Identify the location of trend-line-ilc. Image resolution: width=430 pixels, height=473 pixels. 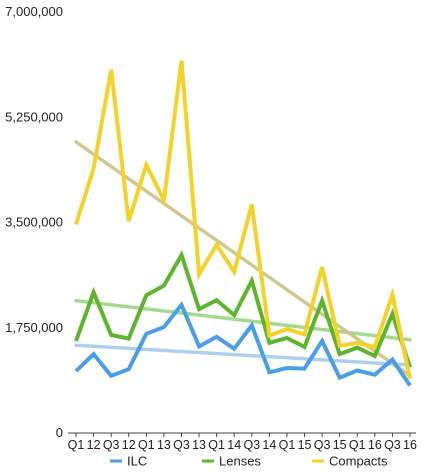
(243, 355).